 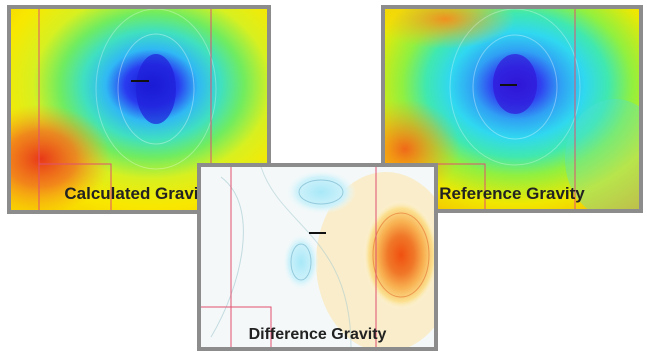 I want to click on reference-gravity-label: Reference Gravity, so click(x=512, y=193).